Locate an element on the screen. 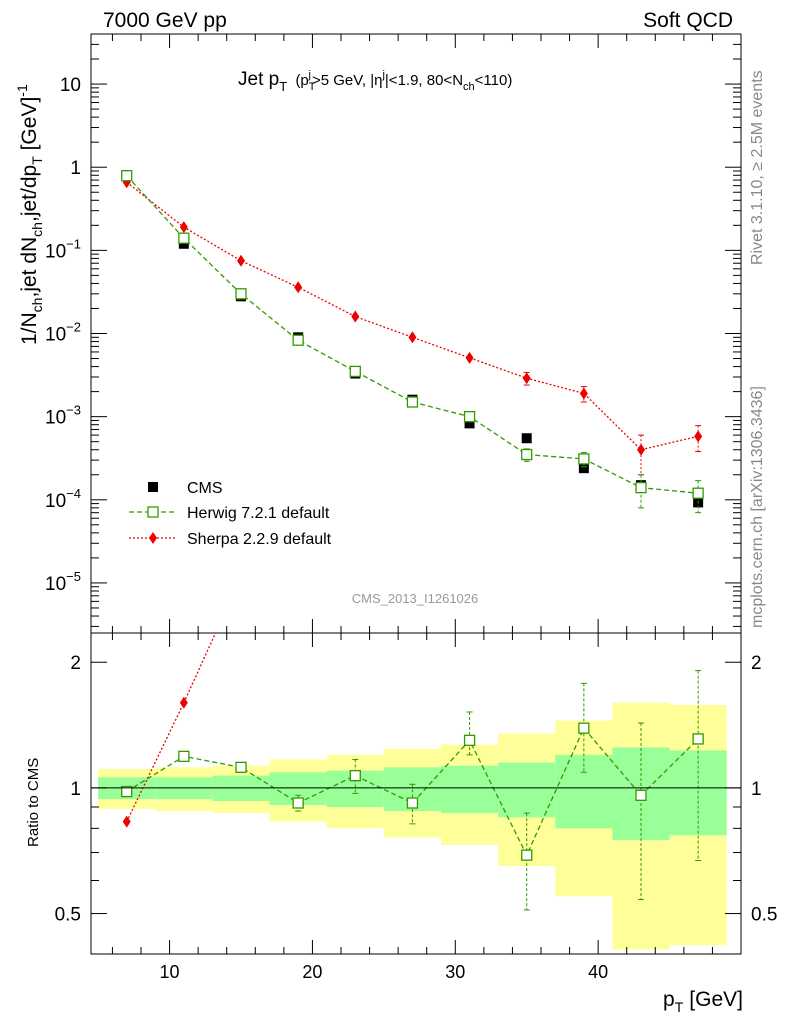 This screenshot has width=786, height=1024. legend-mark-cms is located at coordinates (153, 487).